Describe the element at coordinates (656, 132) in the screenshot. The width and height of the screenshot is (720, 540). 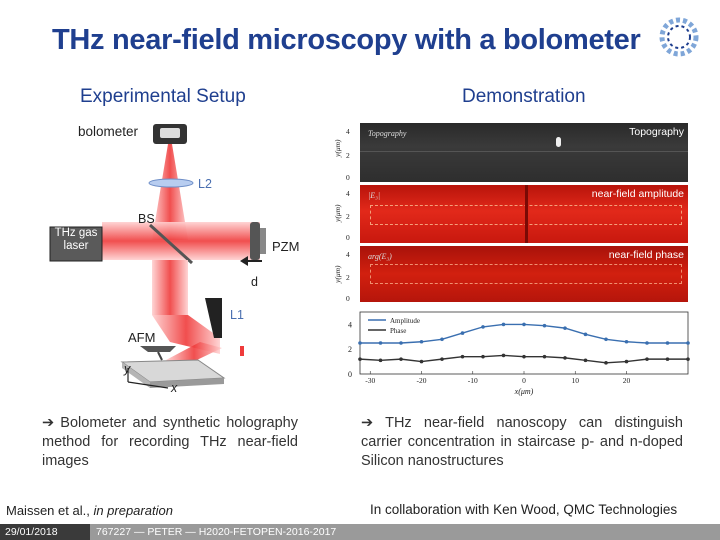
I see `topography-label: Topography` at that location.